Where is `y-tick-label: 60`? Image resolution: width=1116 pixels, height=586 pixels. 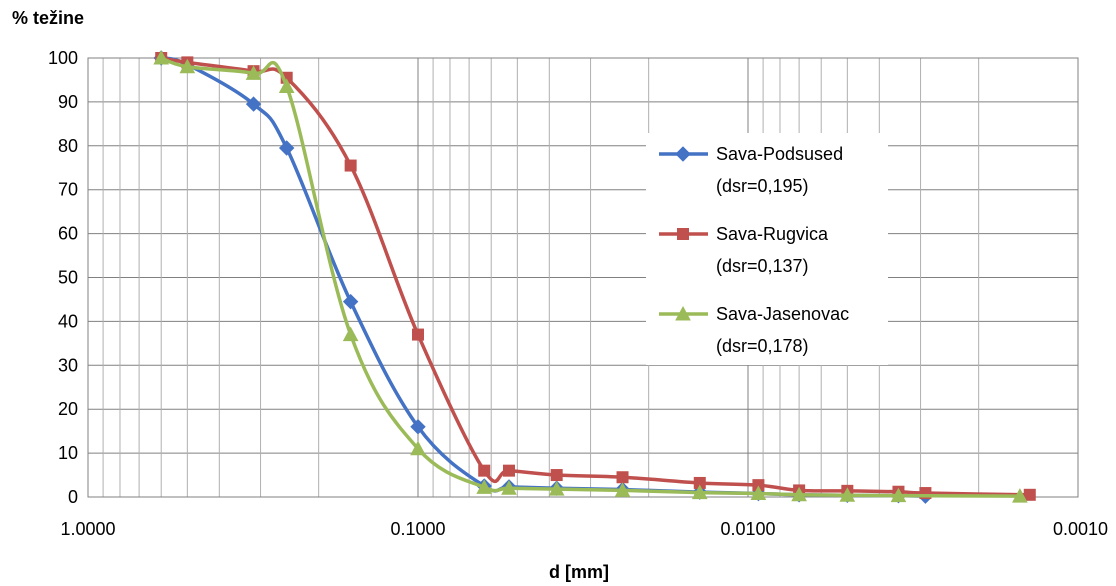
y-tick-label: 60 is located at coordinates (68, 234).